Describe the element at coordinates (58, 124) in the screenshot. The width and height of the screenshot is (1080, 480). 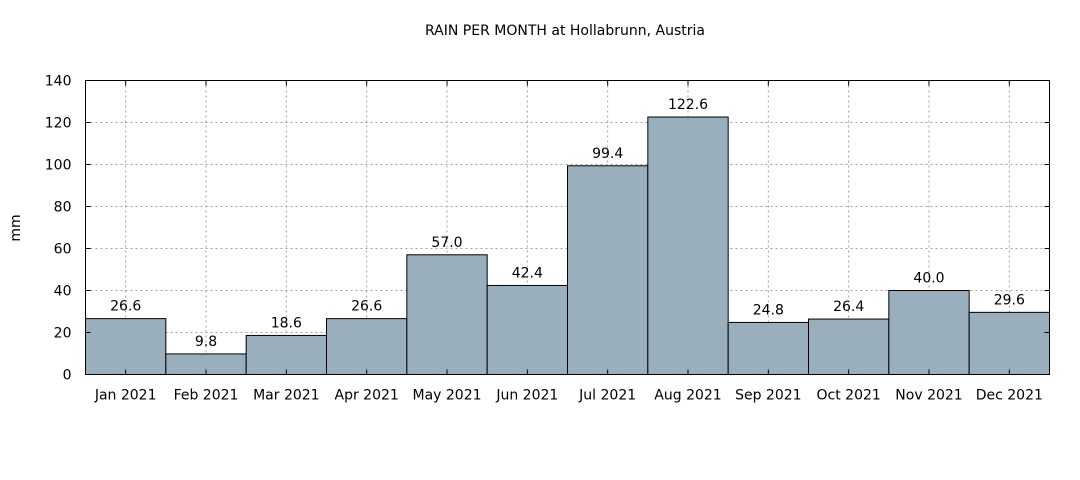
I see `y-tick-label: 120` at that location.